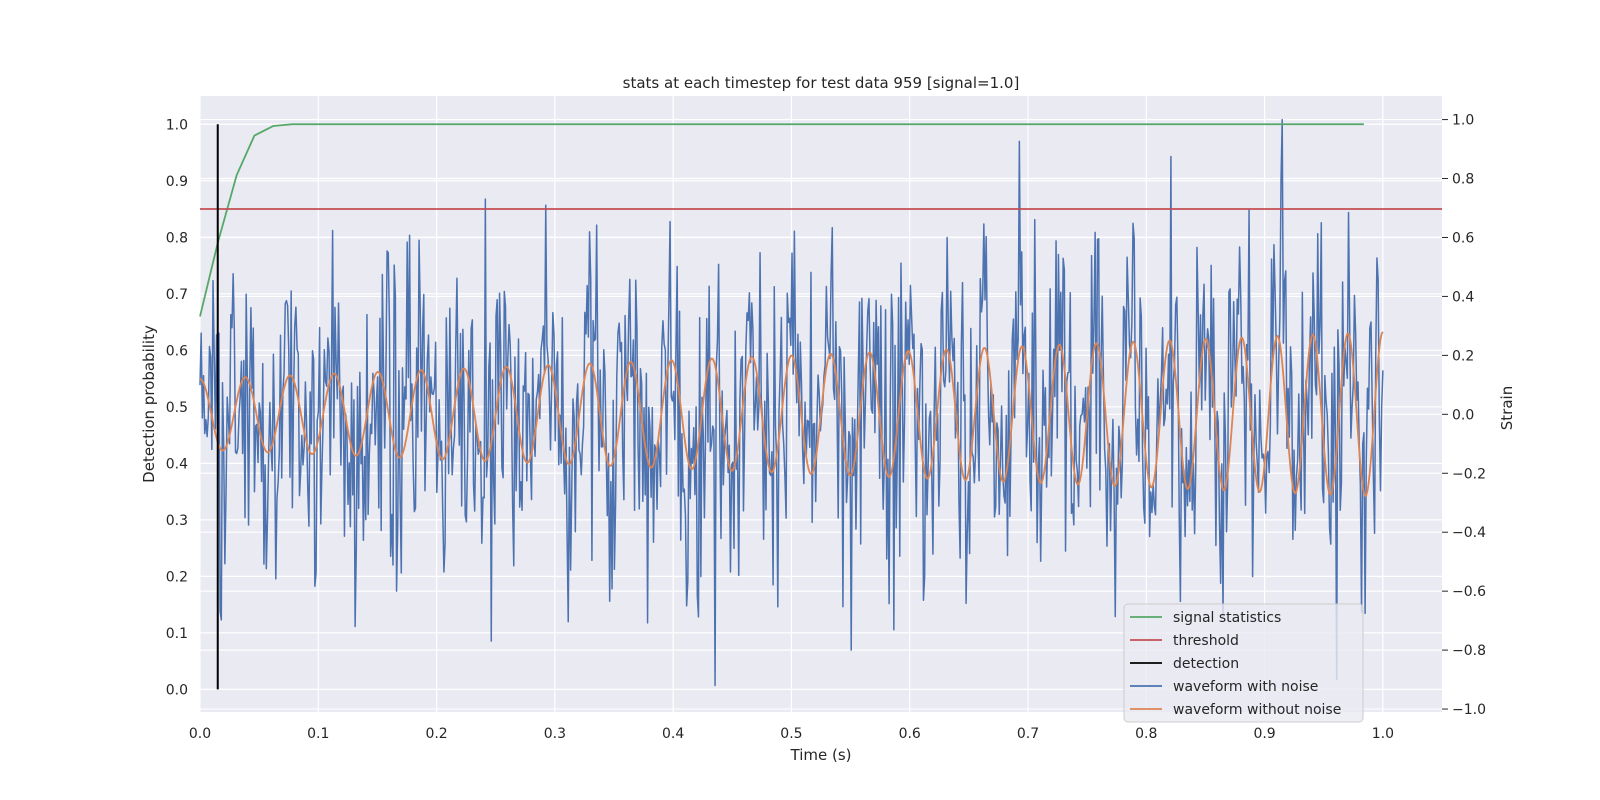 The image size is (1600, 800). Describe the element at coordinates (177, 464) in the screenshot. I see `y-tick-label: 0.4` at that location.